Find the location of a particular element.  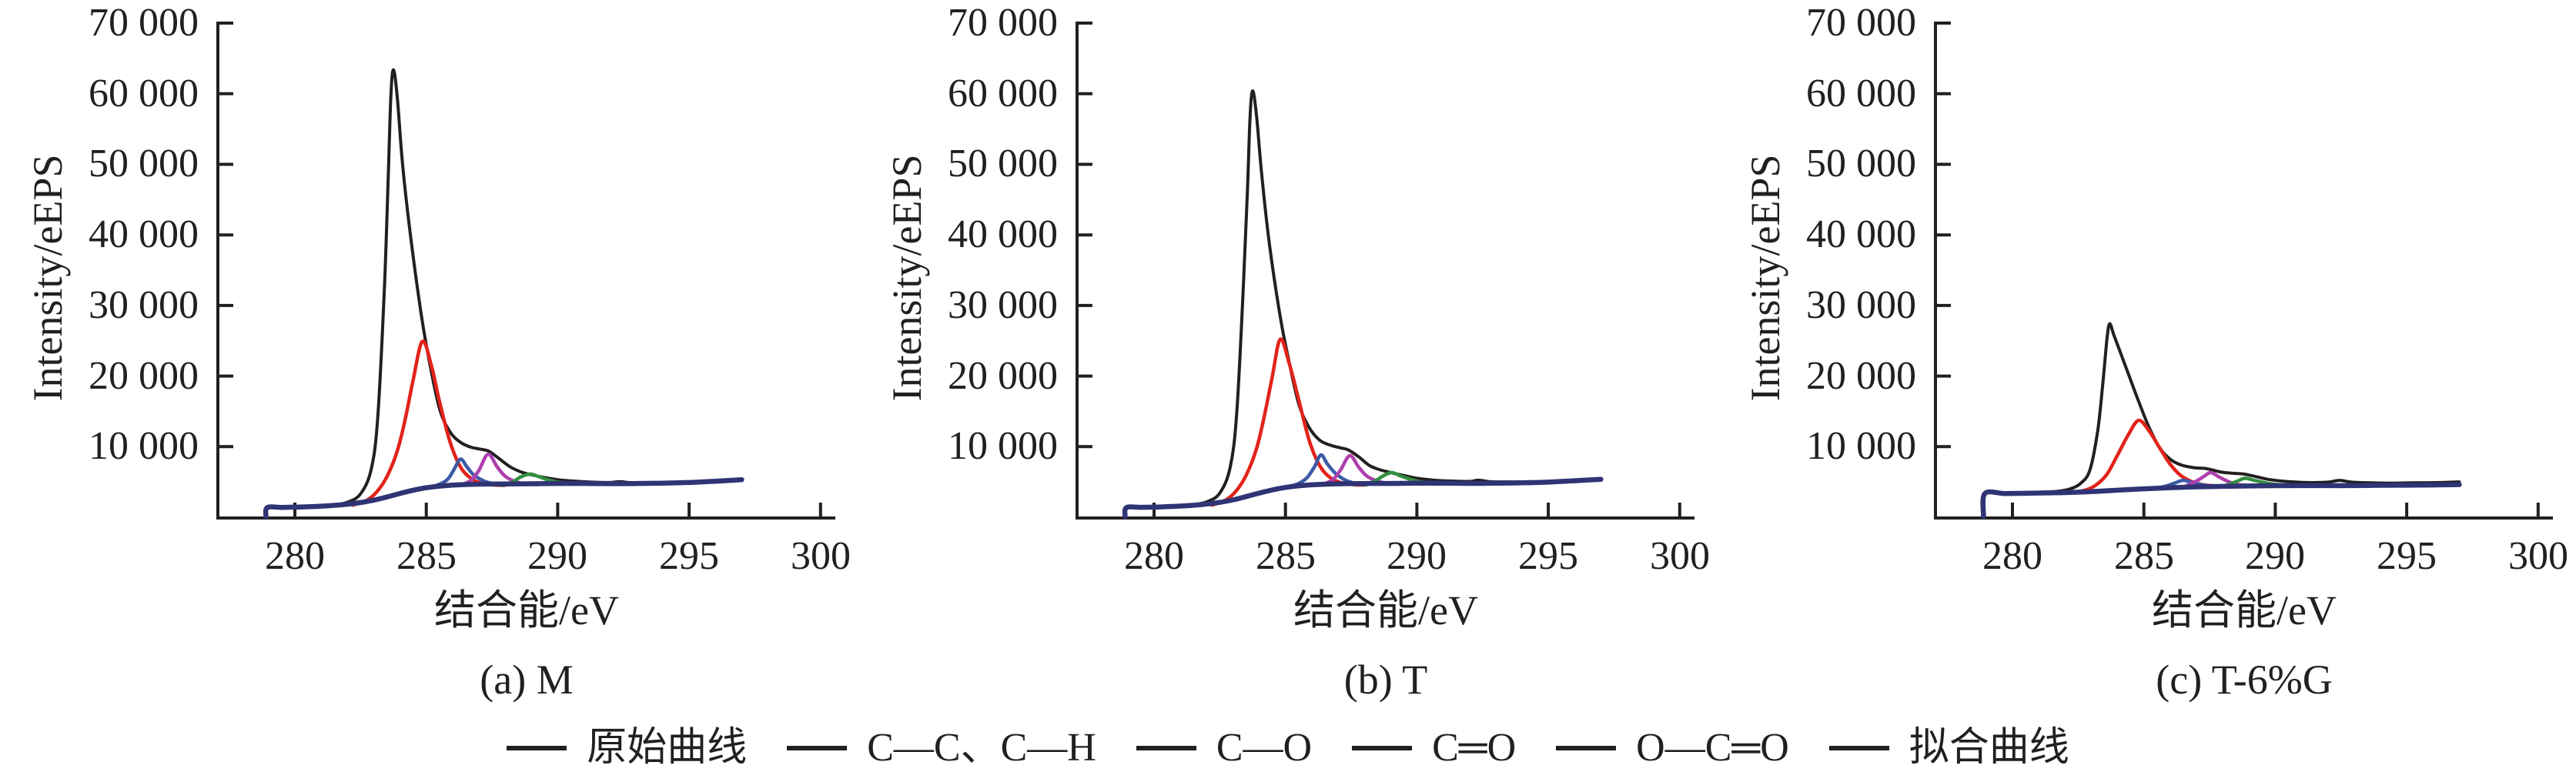

legend-item: O—C═O is located at coordinates (1673, 748).